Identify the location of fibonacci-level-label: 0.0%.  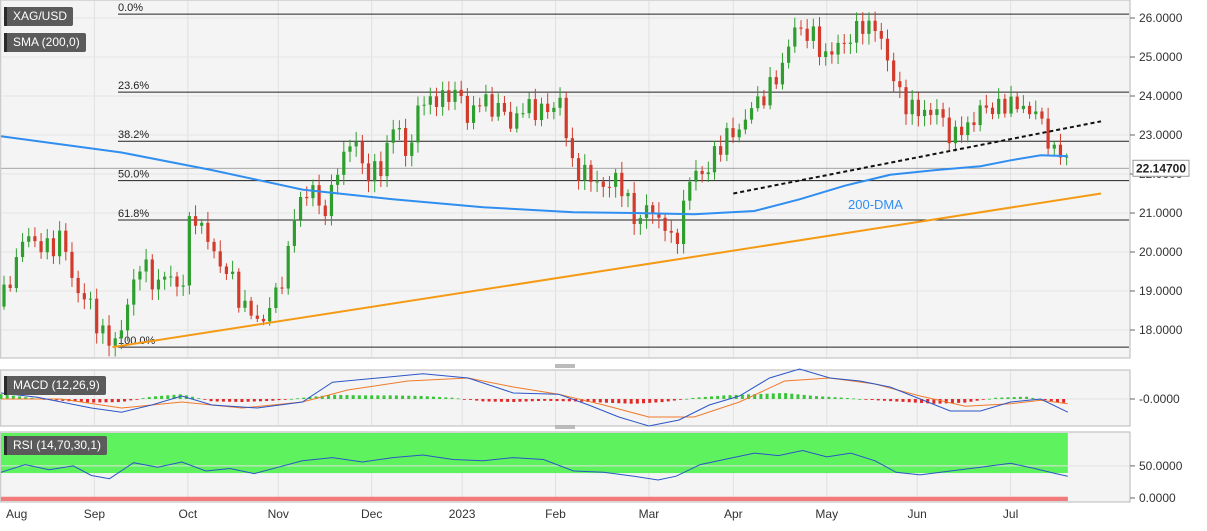
(130, 8).